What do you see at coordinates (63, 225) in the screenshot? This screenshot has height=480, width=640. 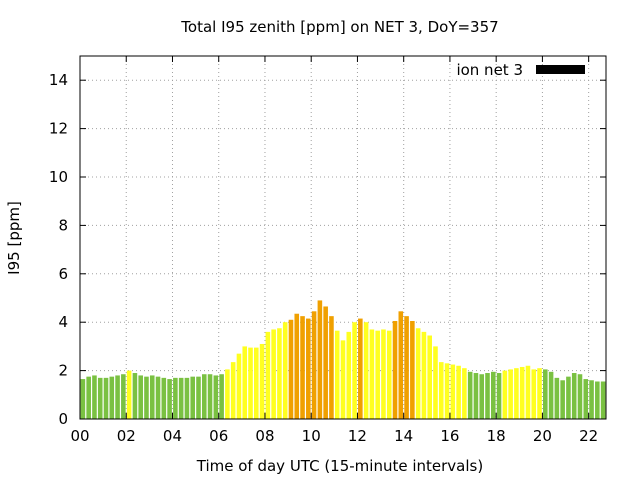 I see `y-tick-label: 8` at bounding box center [63, 225].